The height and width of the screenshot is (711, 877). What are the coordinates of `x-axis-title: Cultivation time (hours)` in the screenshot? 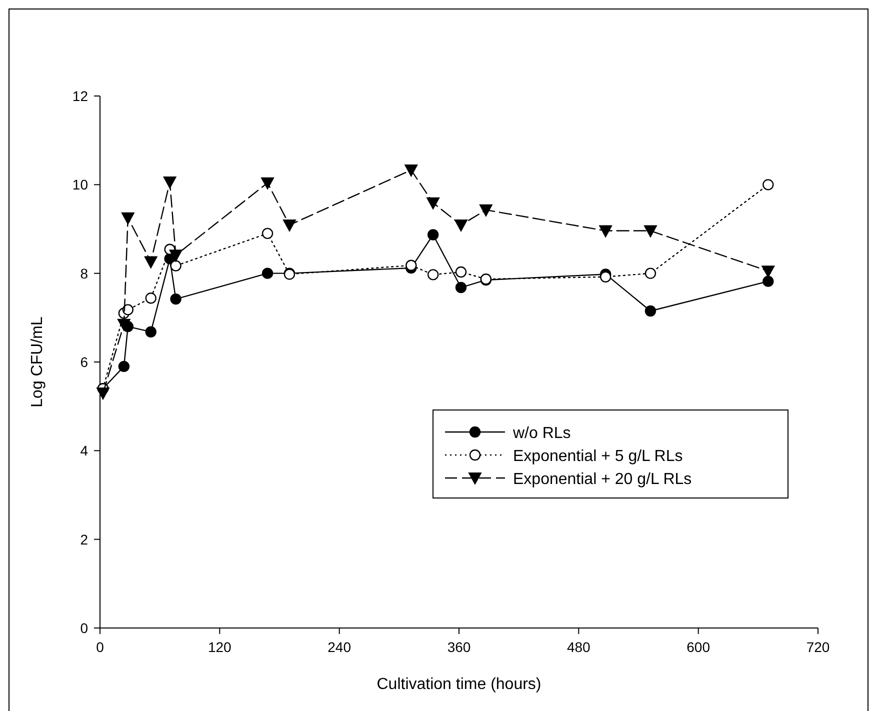 It's located at (459, 684).